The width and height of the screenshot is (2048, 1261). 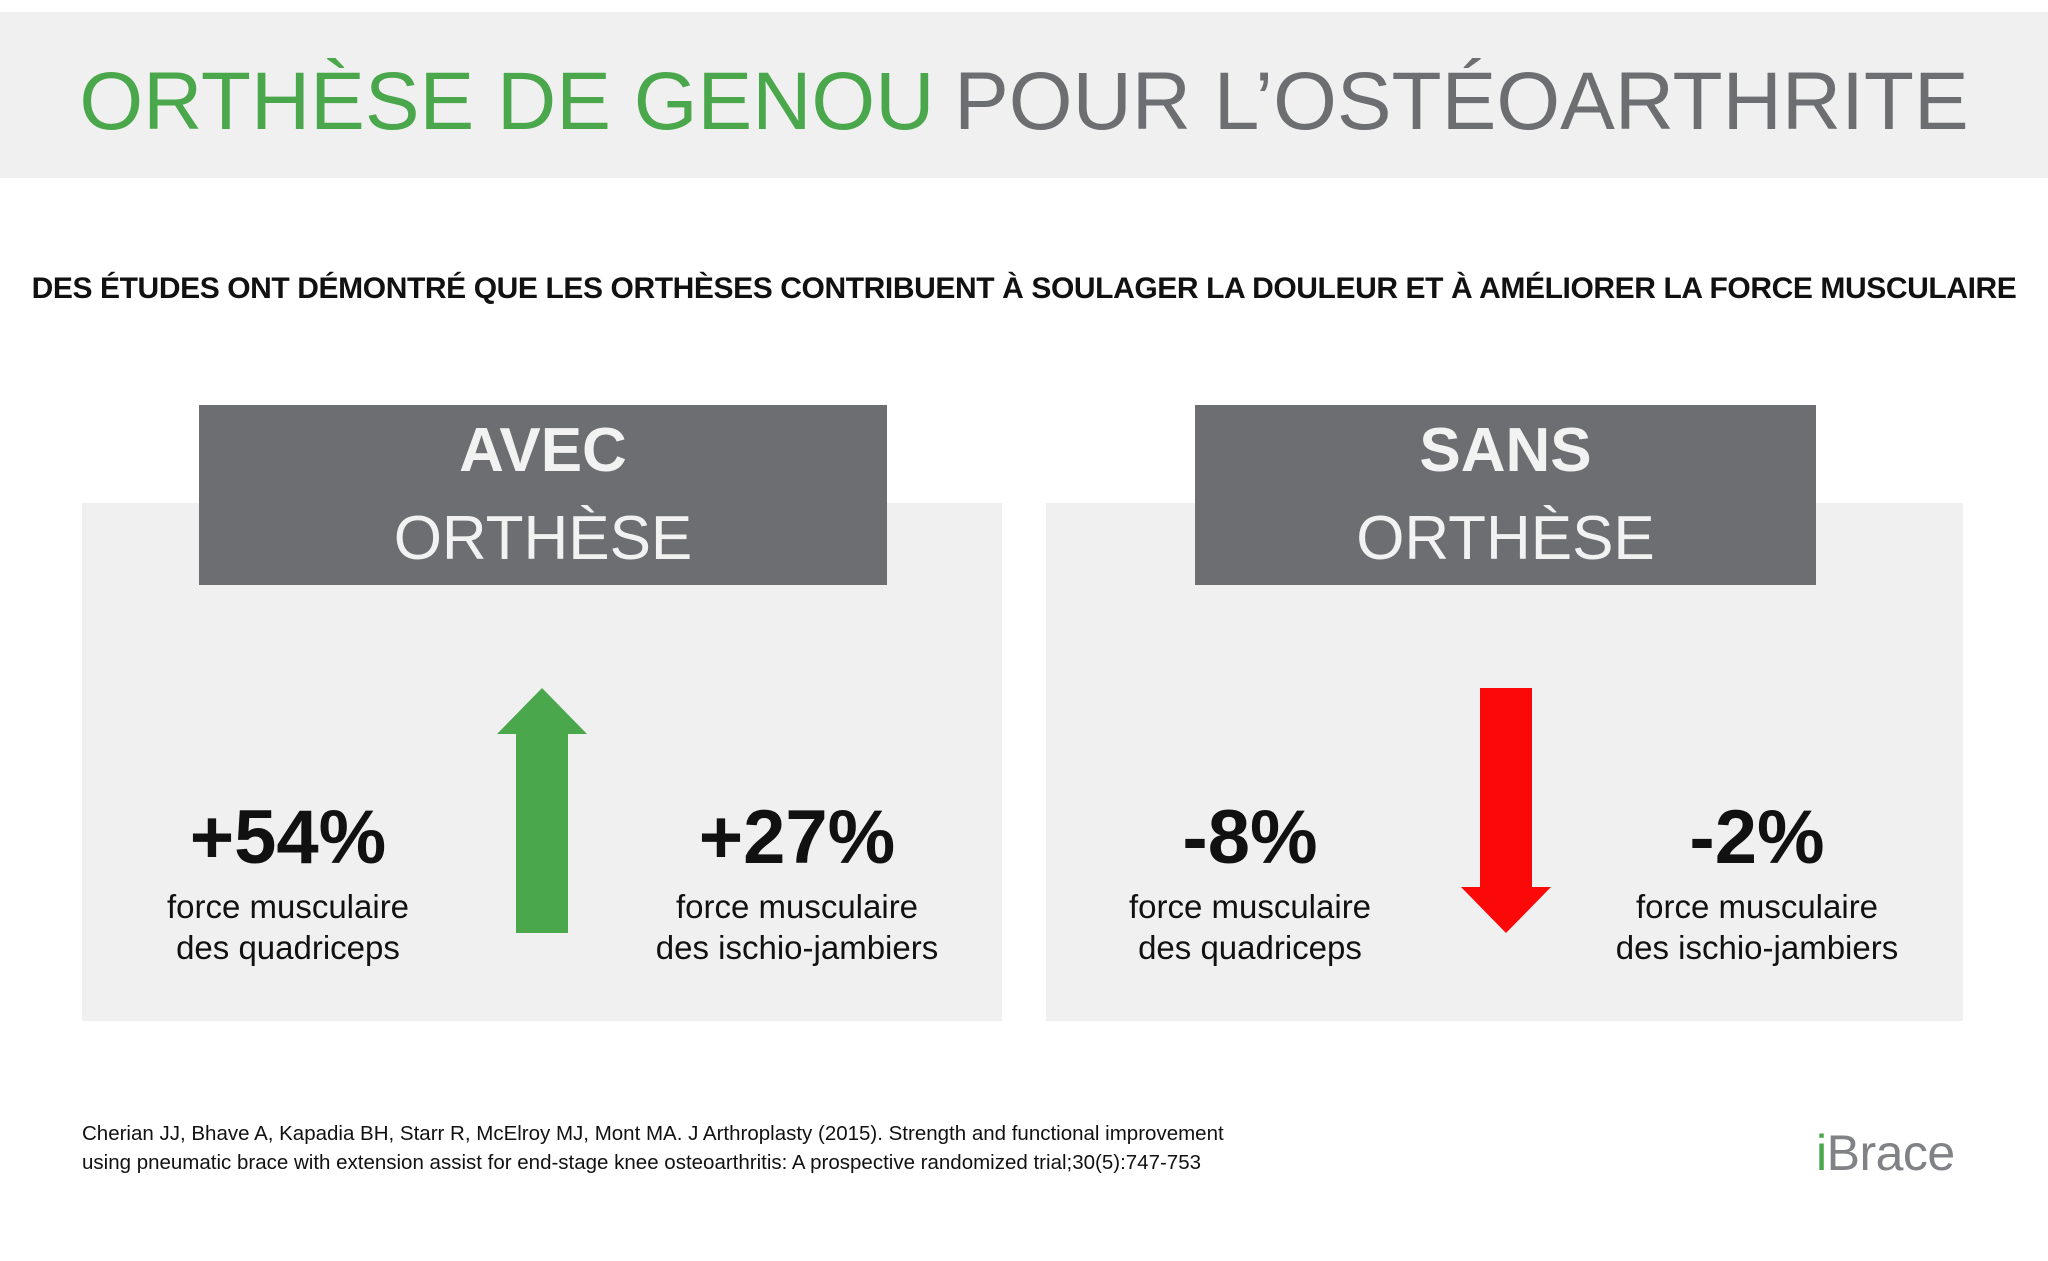 I want to click on arrow-down-icon, so click(x=1506, y=810).